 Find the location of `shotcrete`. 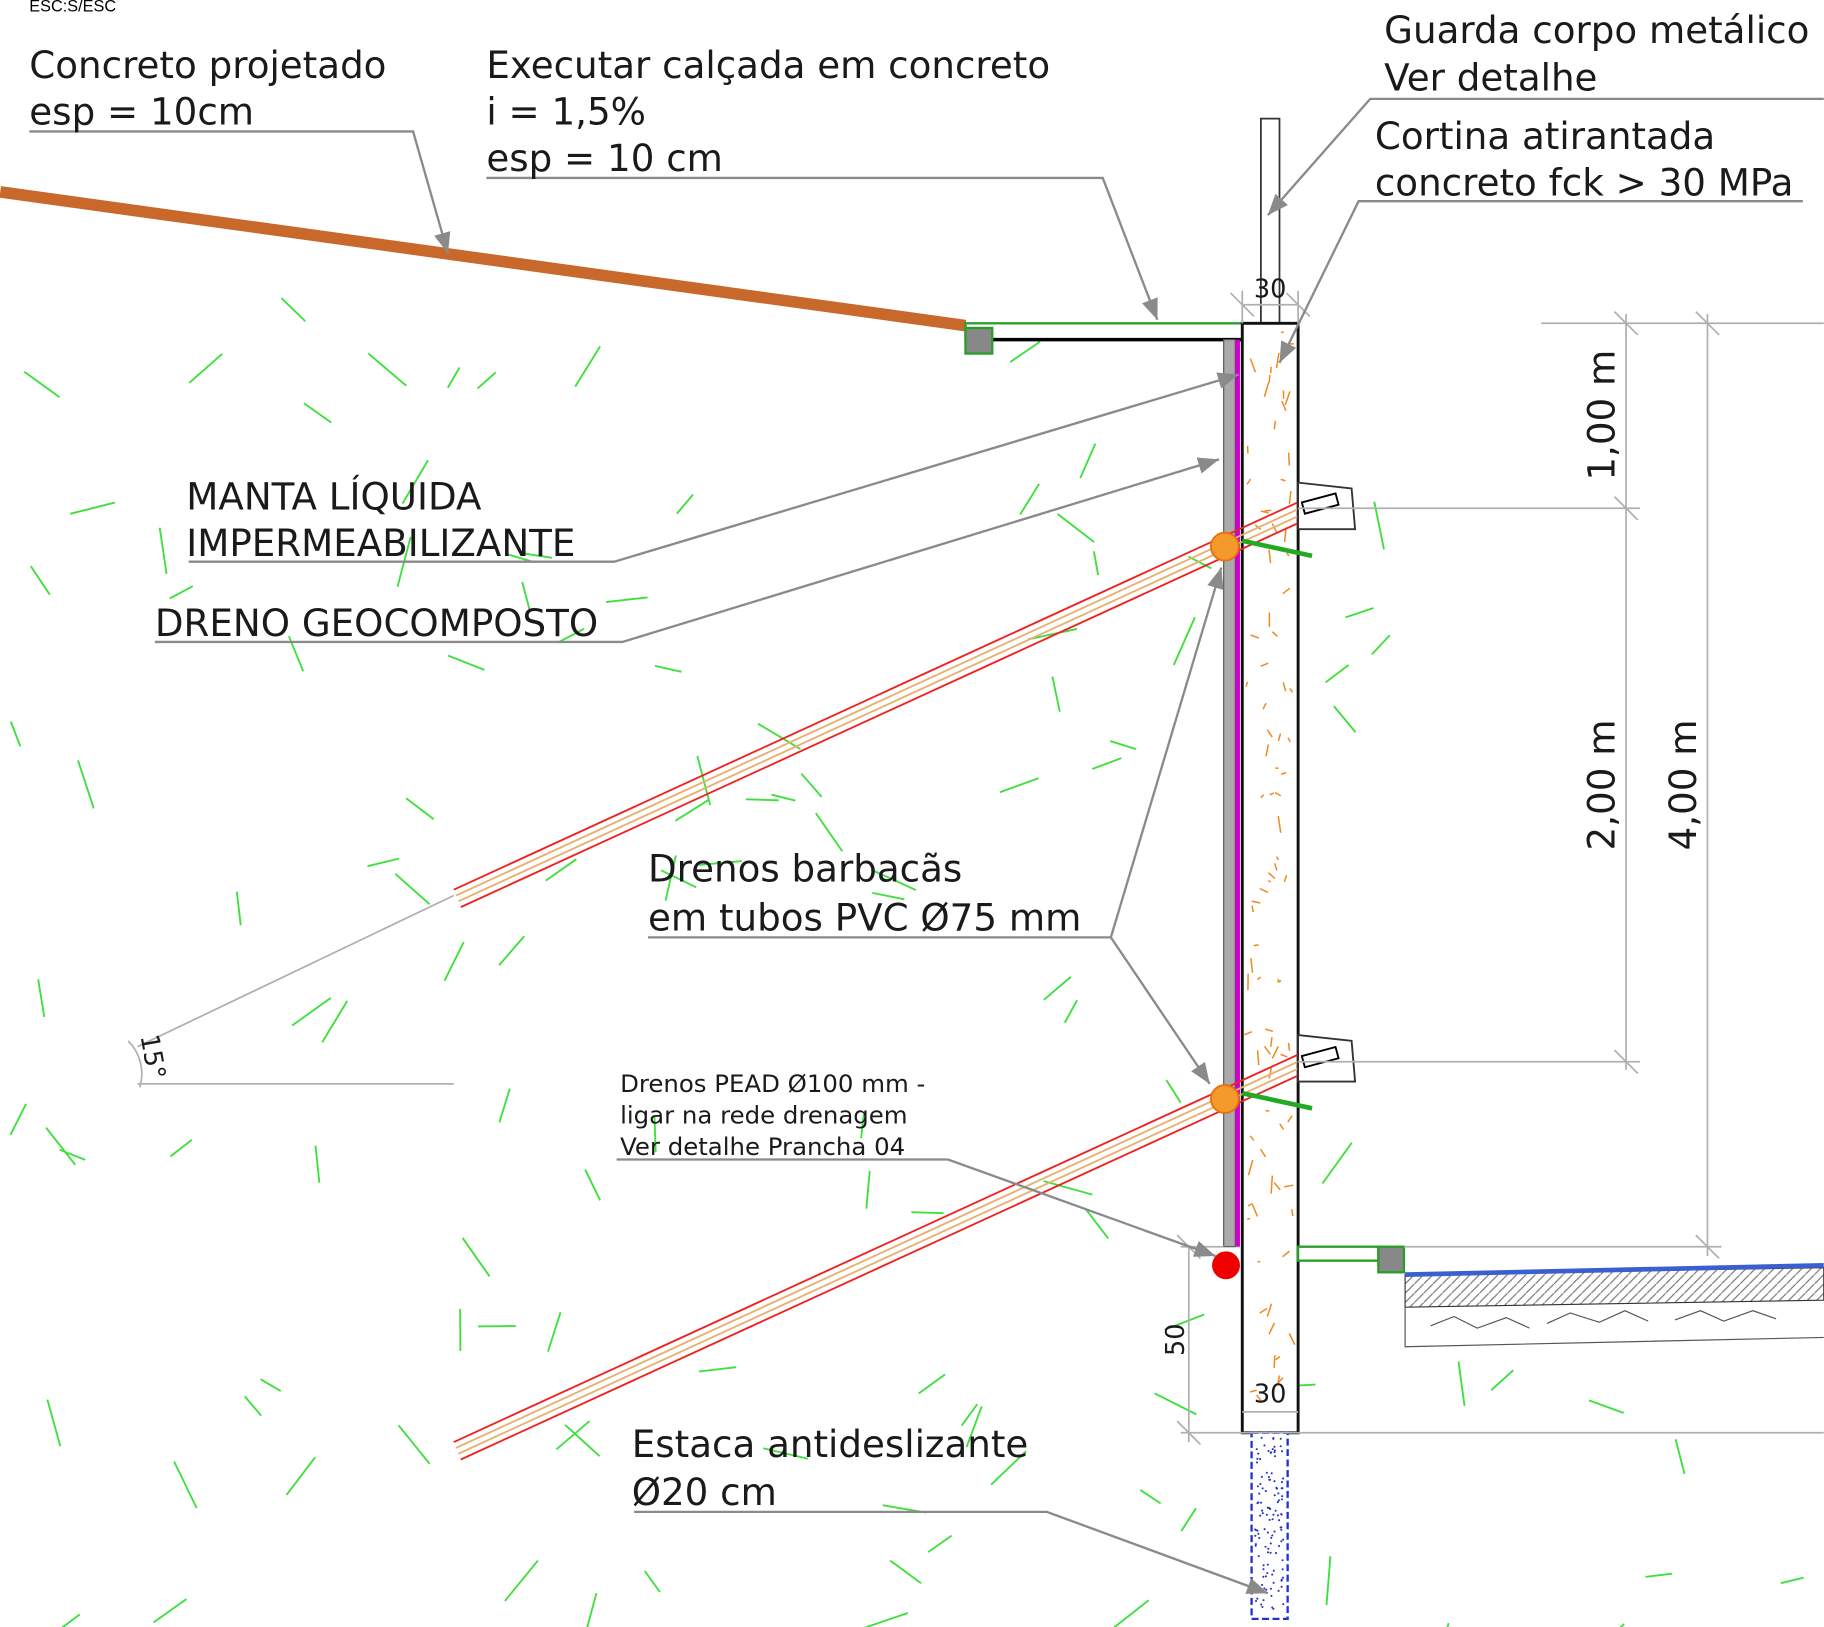

shotcrete is located at coordinates (483, 259).